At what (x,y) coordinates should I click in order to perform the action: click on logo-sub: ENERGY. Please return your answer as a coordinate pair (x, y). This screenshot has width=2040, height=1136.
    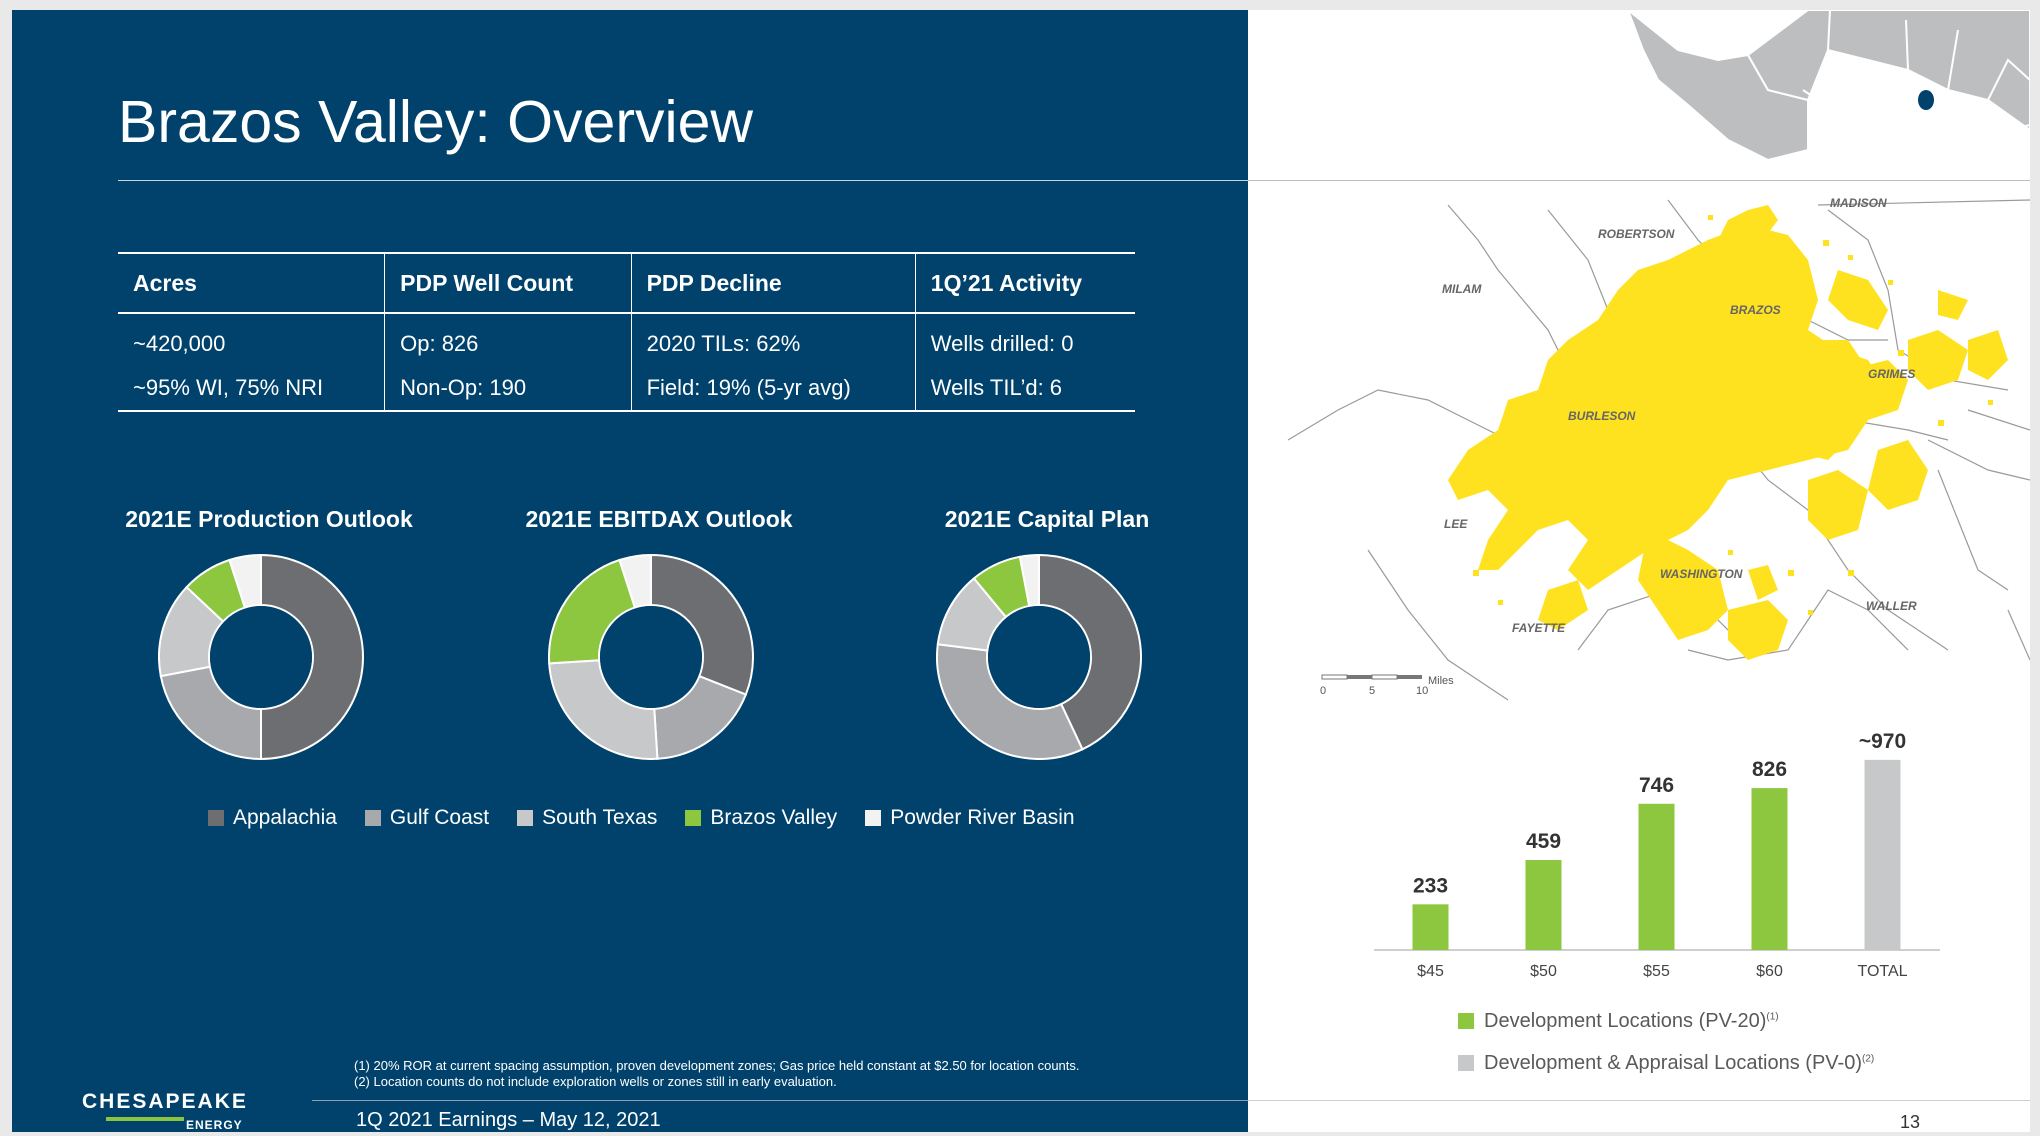
    Looking at the image, I should click on (214, 1125).